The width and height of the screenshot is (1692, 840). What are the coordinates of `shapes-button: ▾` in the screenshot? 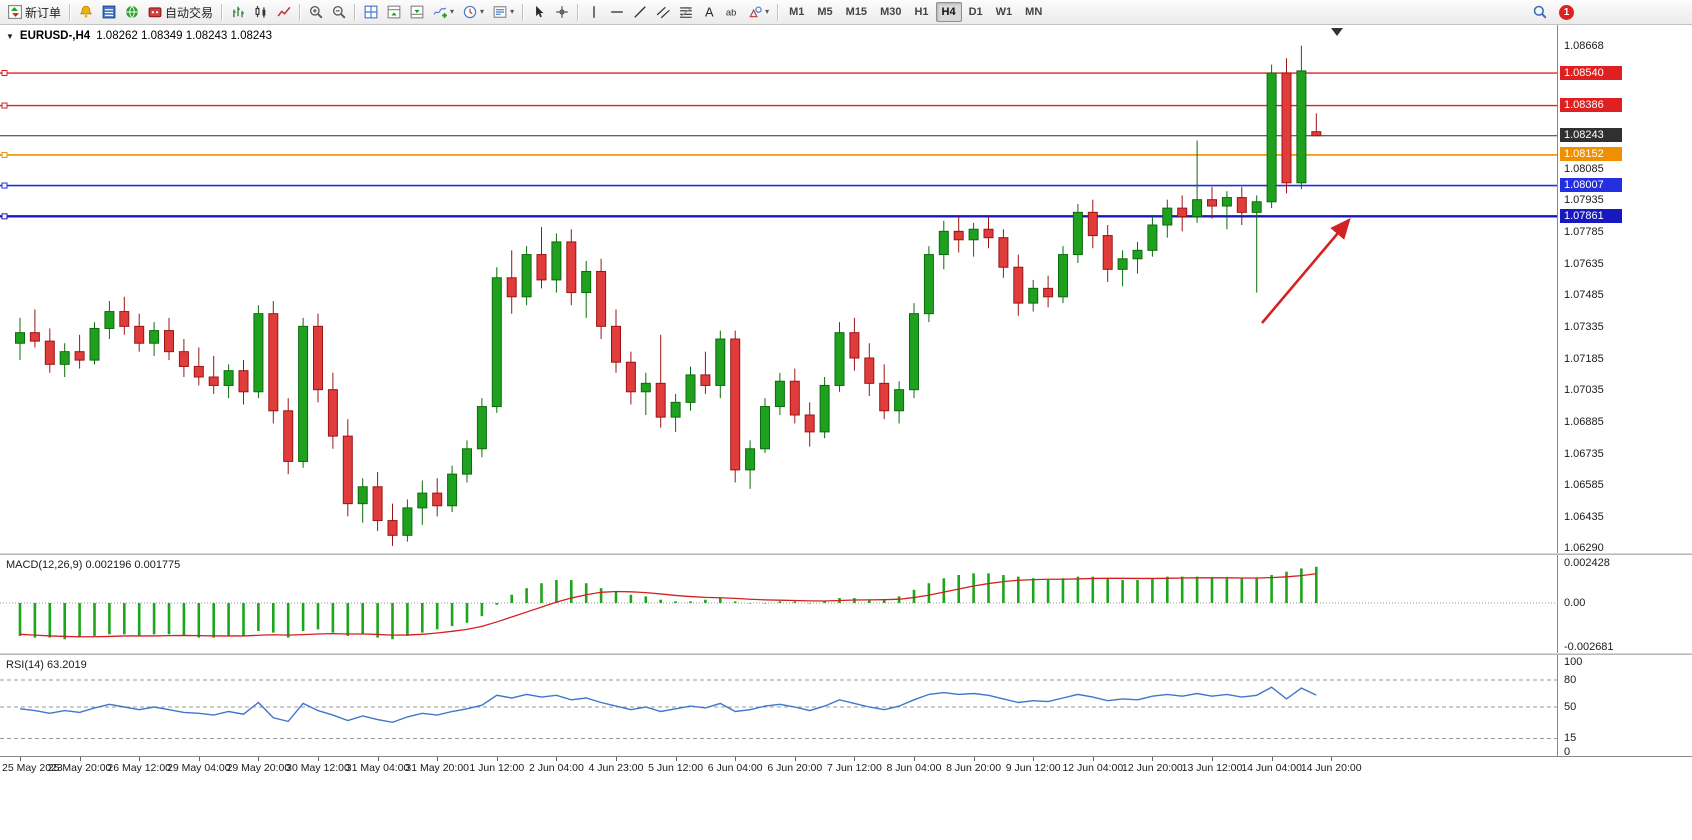 It's located at (758, 12).